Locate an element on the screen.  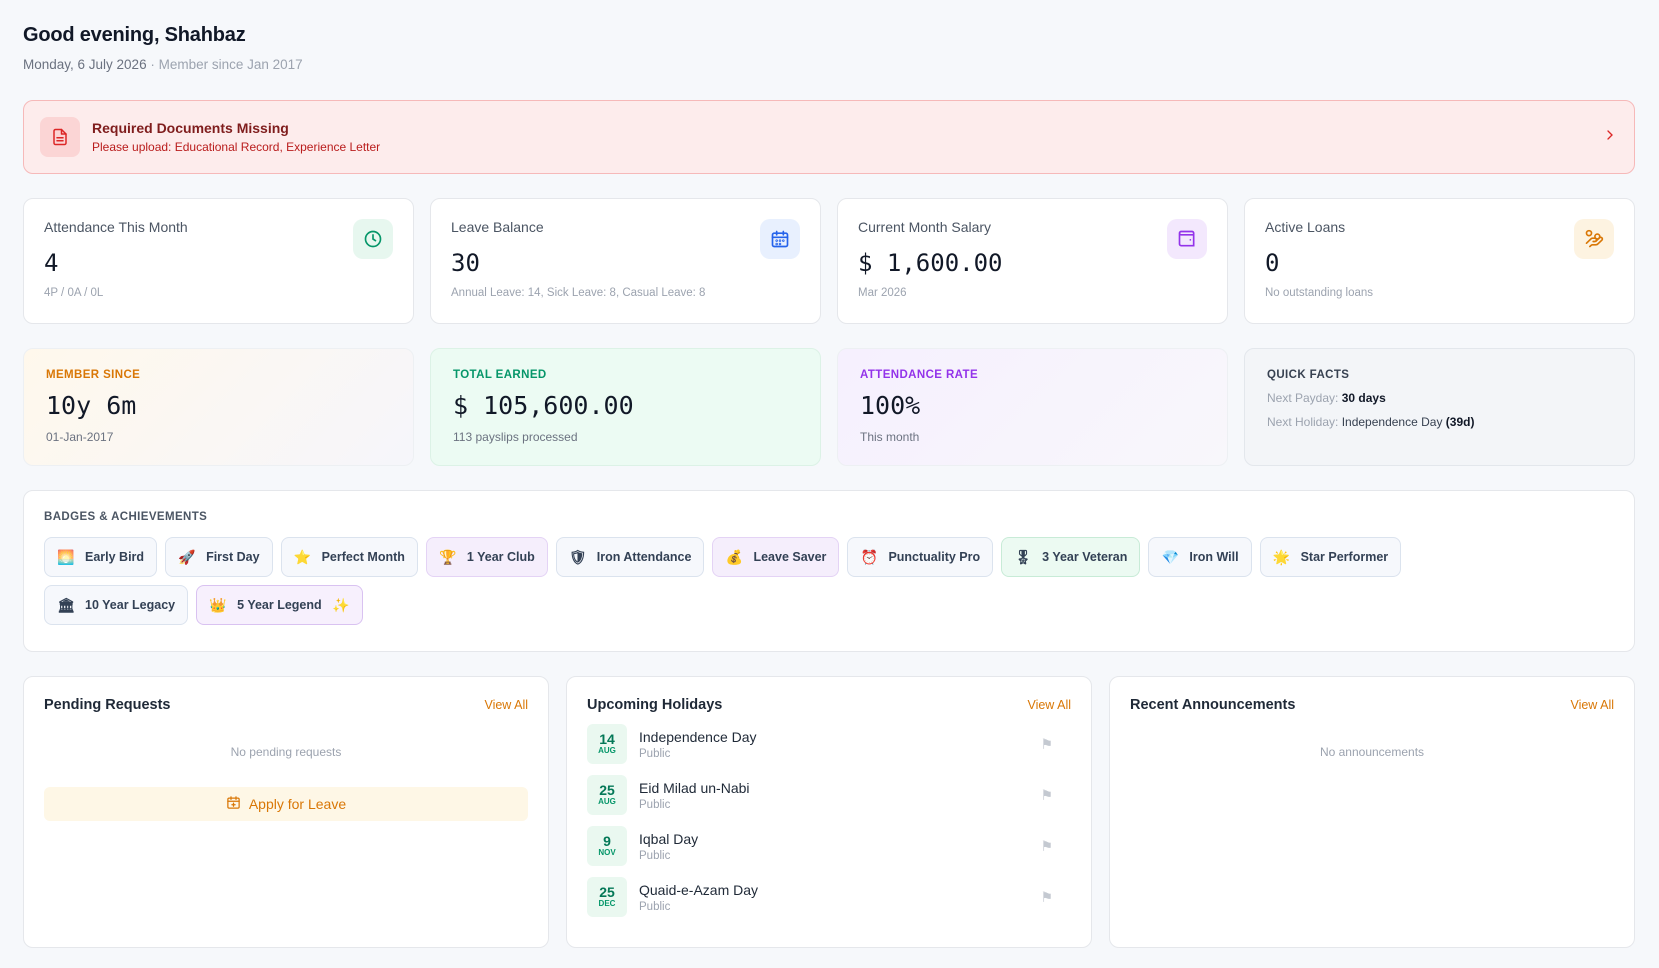
member-since-card: MEMBER SINCE 10y 6m 01-Jan-2017 is located at coordinates (218, 407).